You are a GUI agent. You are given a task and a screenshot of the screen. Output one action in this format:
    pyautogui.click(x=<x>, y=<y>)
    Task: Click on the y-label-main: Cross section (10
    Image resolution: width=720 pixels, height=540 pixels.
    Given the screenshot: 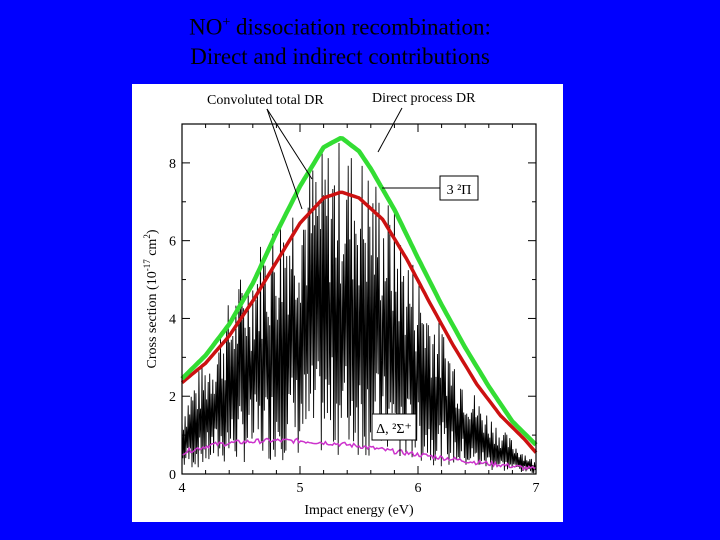 What is the action you would take?
    pyautogui.click(x=152, y=319)
    